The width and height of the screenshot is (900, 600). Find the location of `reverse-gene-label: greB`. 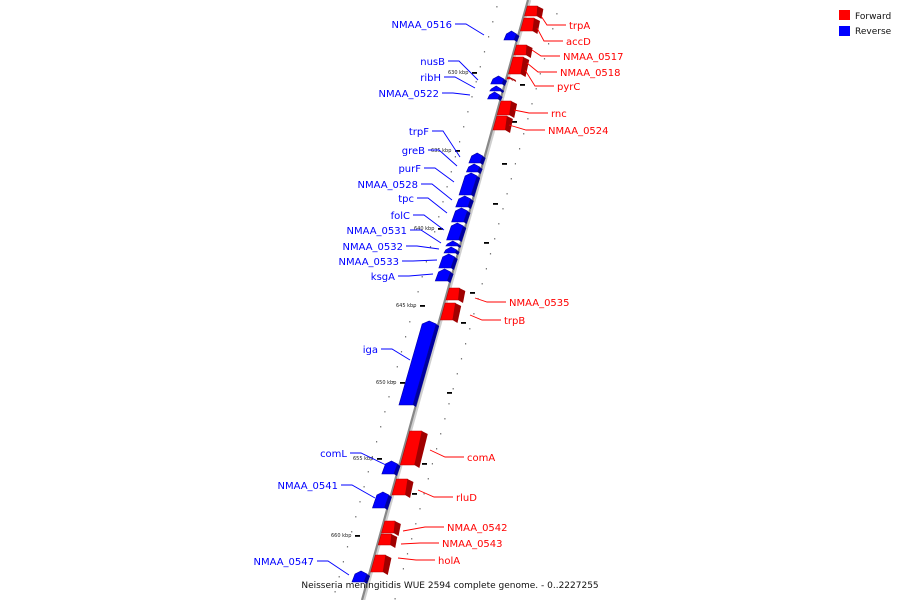

reverse-gene-label: greB is located at coordinates (413, 151).